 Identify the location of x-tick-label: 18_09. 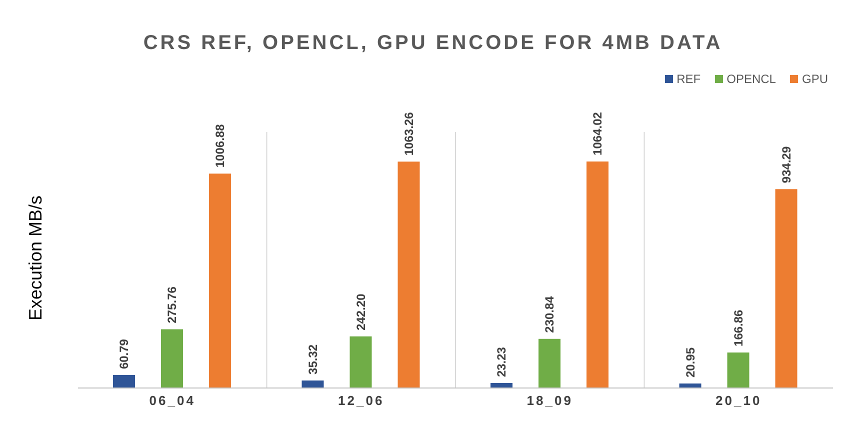
(549, 400).